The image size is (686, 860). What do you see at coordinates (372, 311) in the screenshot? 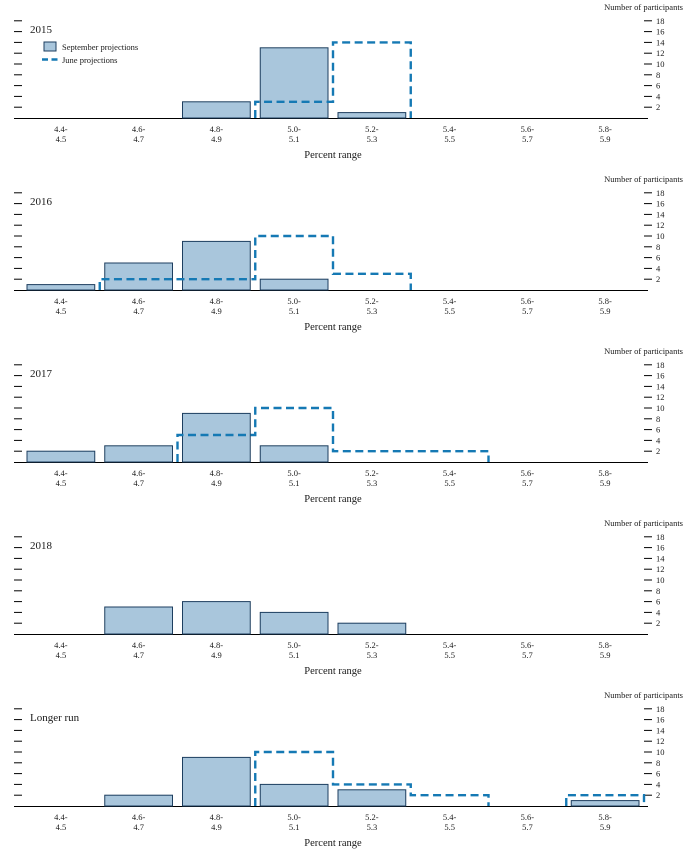
I see `x-bin-label-bottom: 5.3` at bounding box center [372, 311].